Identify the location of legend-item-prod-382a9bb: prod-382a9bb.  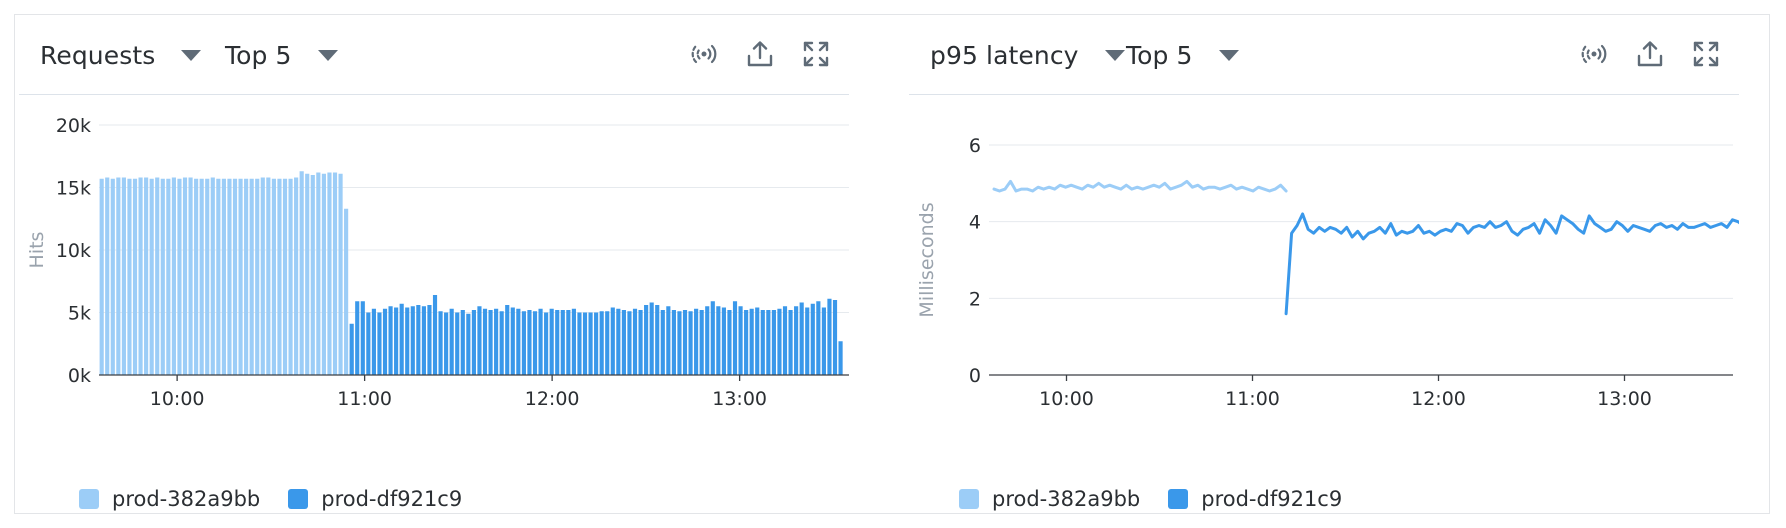
(1049, 499).